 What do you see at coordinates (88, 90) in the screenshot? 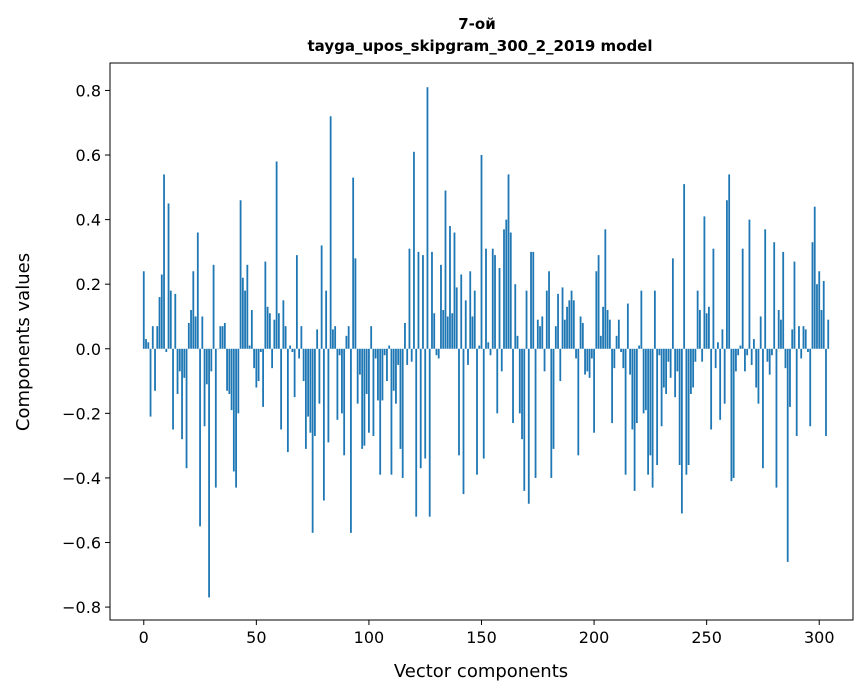
I see `y-tick-label: 0.8` at bounding box center [88, 90].